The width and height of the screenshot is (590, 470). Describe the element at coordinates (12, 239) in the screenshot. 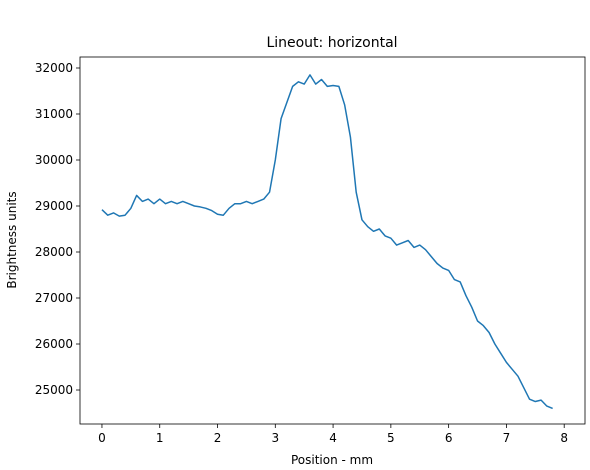

I see `y-axis-label: Brightness units` at that location.